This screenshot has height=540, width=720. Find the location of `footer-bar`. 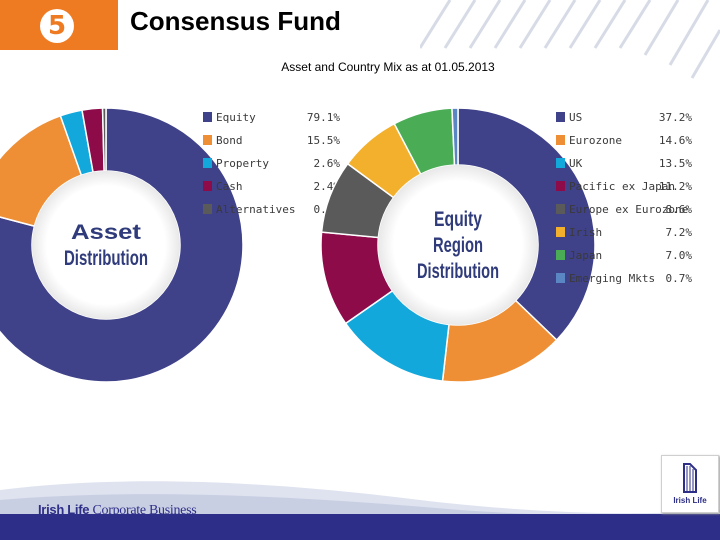

footer-bar is located at coordinates (360, 527).